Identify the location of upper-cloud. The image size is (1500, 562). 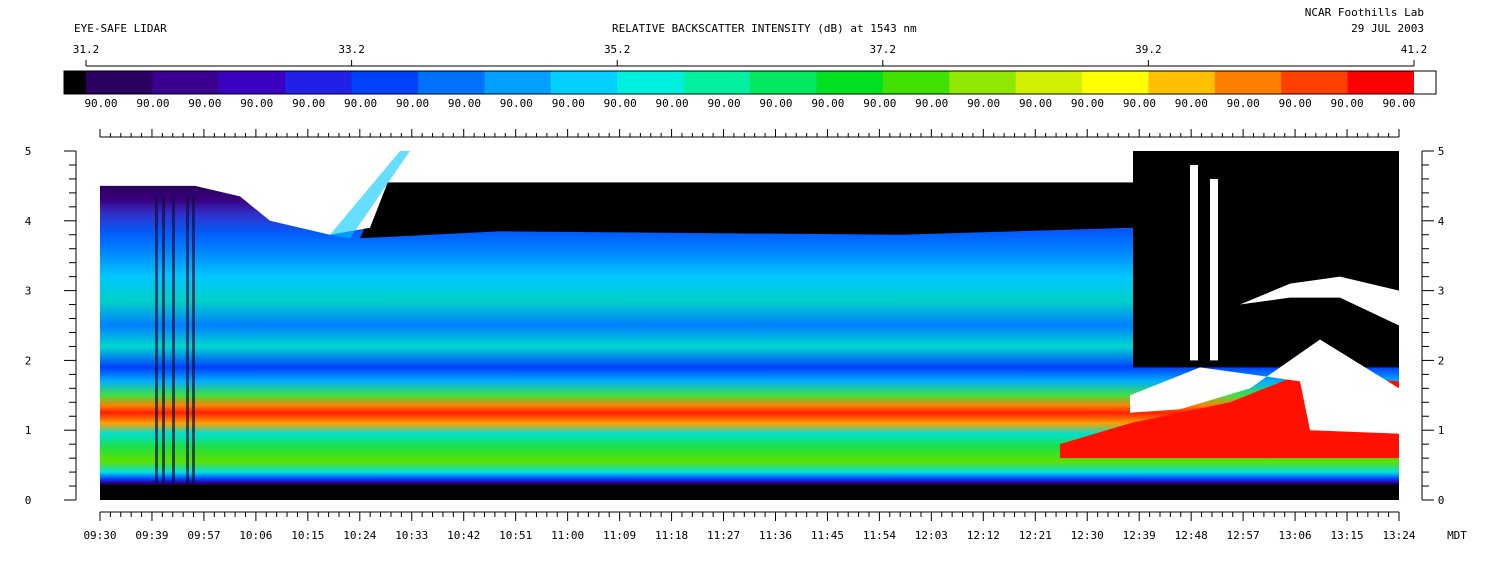
(1319, 301).